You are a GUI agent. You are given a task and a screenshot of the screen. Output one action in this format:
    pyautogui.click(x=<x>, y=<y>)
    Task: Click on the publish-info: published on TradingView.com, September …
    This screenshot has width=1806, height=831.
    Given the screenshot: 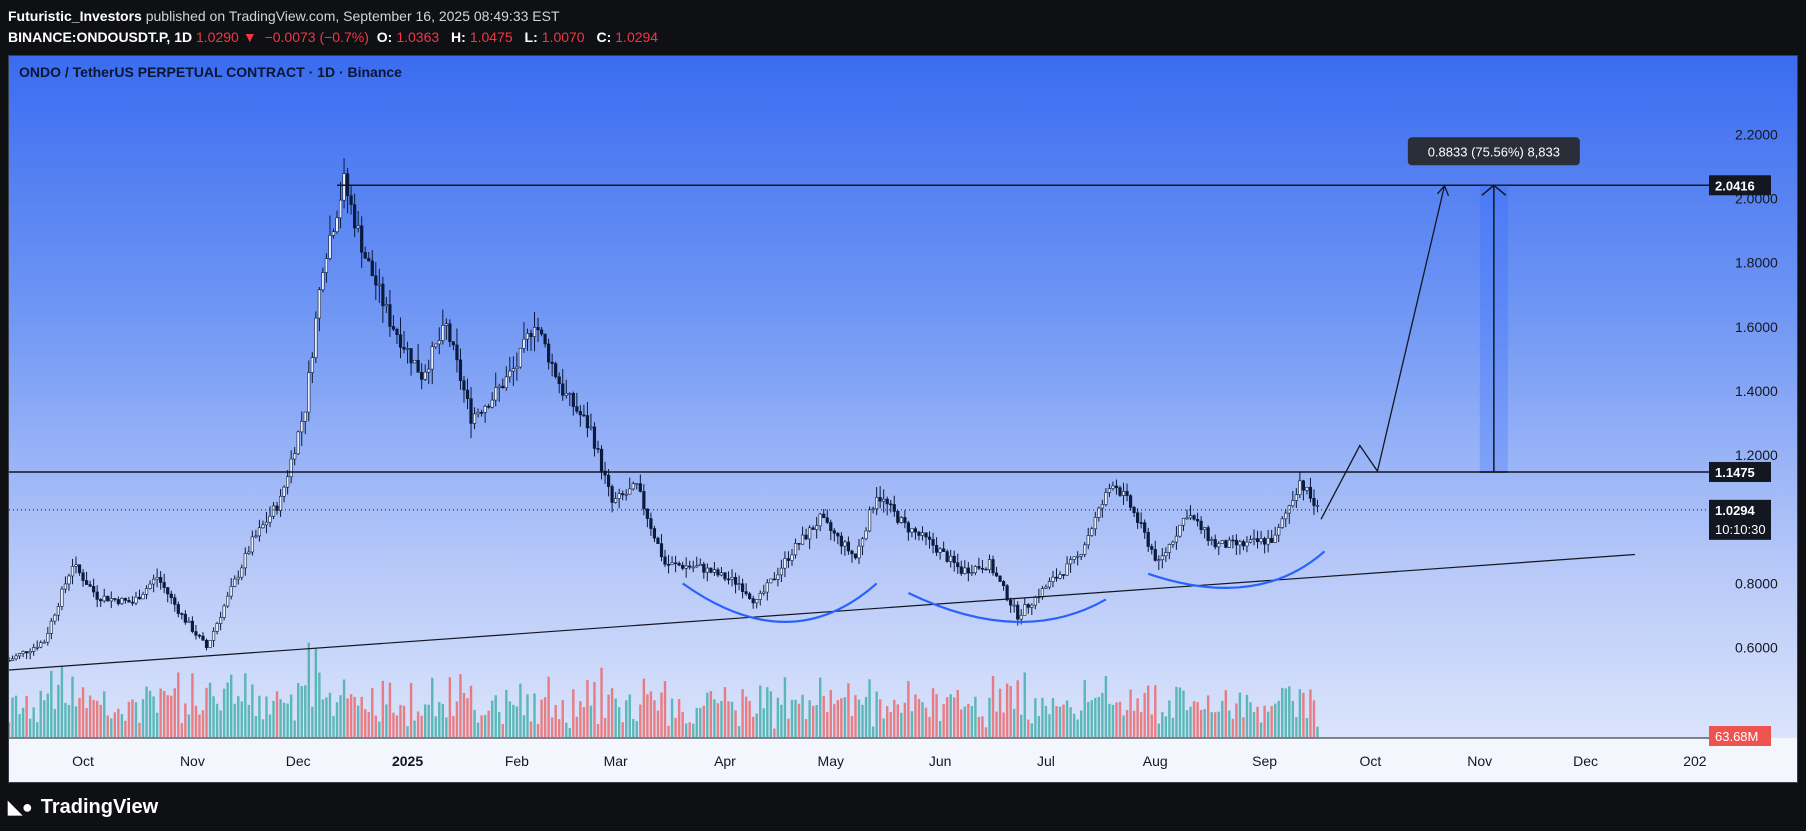 What is the action you would take?
    pyautogui.click(x=352, y=16)
    